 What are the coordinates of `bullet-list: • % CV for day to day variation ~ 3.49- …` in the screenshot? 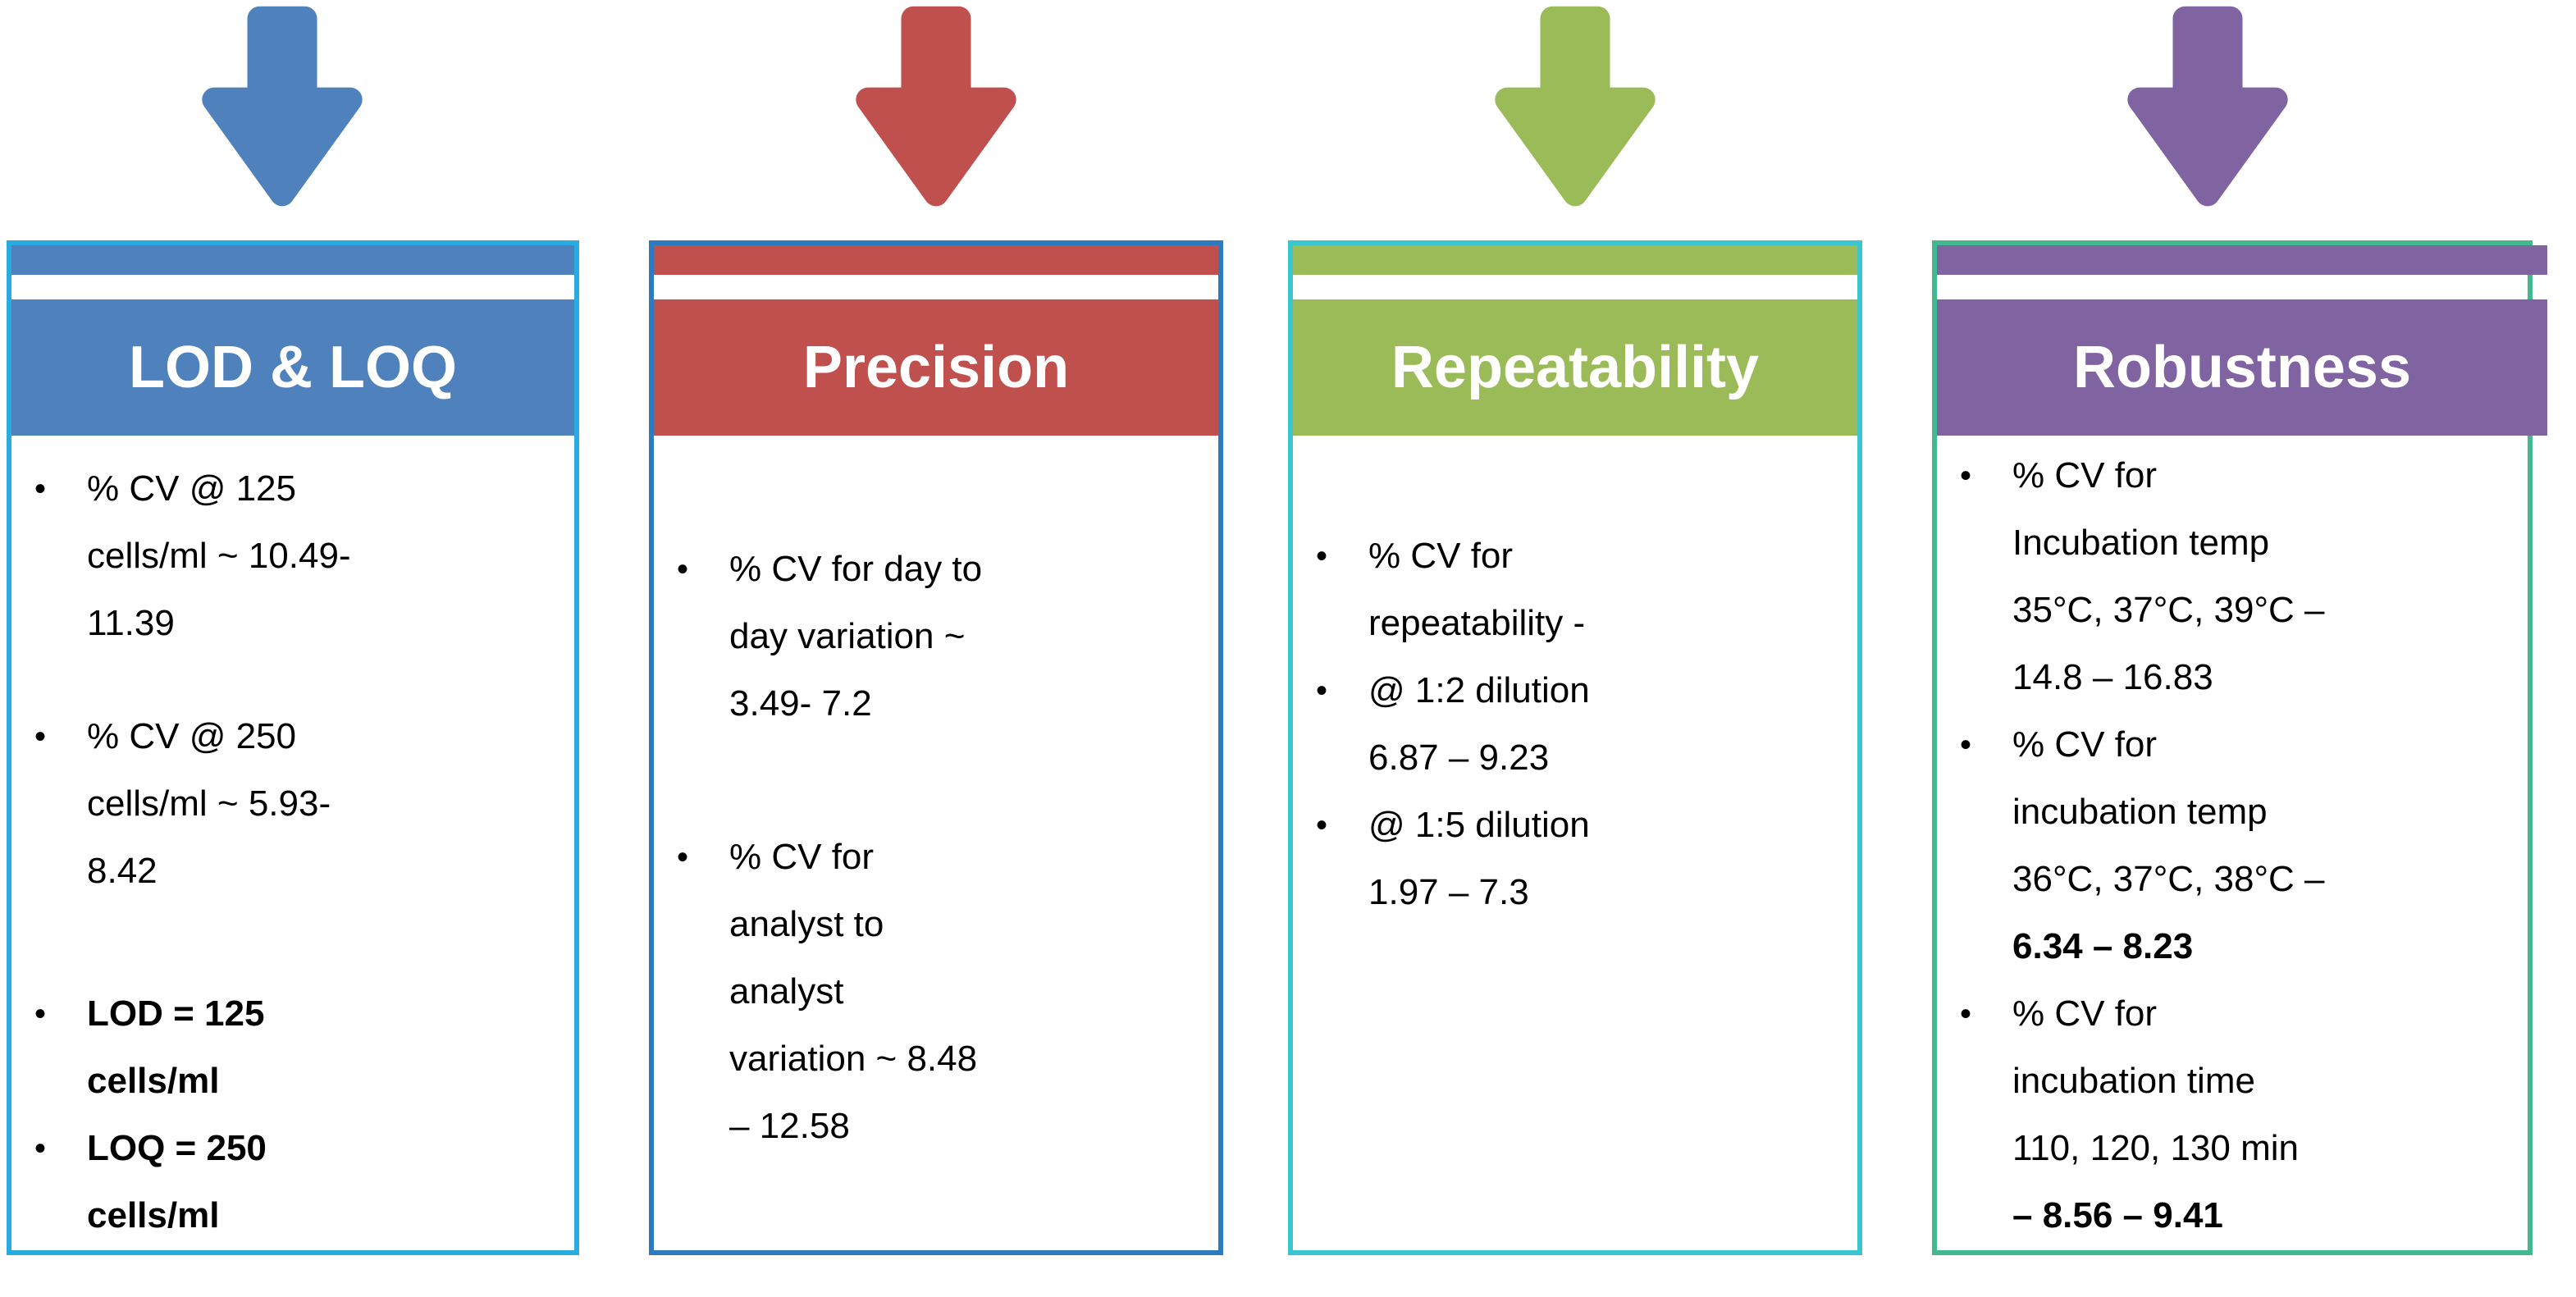 It's located at (941, 848).